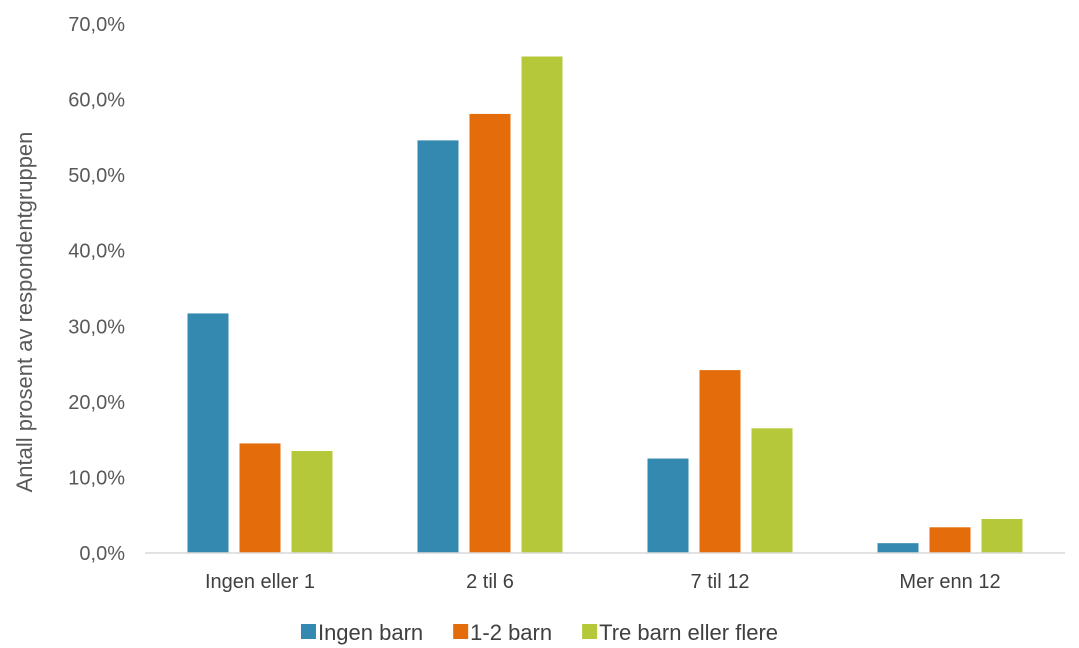  What do you see at coordinates (96, 403) in the screenshot?
I see `y-tick-label: 20,0%` at bounding box center [96, 403].